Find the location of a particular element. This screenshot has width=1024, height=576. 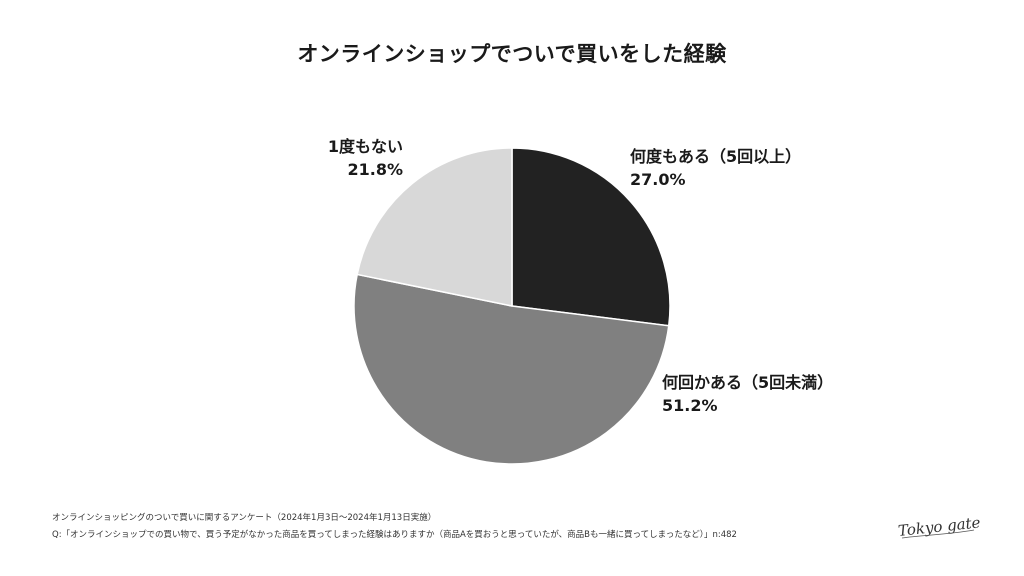

pie-slice-many-times is located at coordinates (591, 237).